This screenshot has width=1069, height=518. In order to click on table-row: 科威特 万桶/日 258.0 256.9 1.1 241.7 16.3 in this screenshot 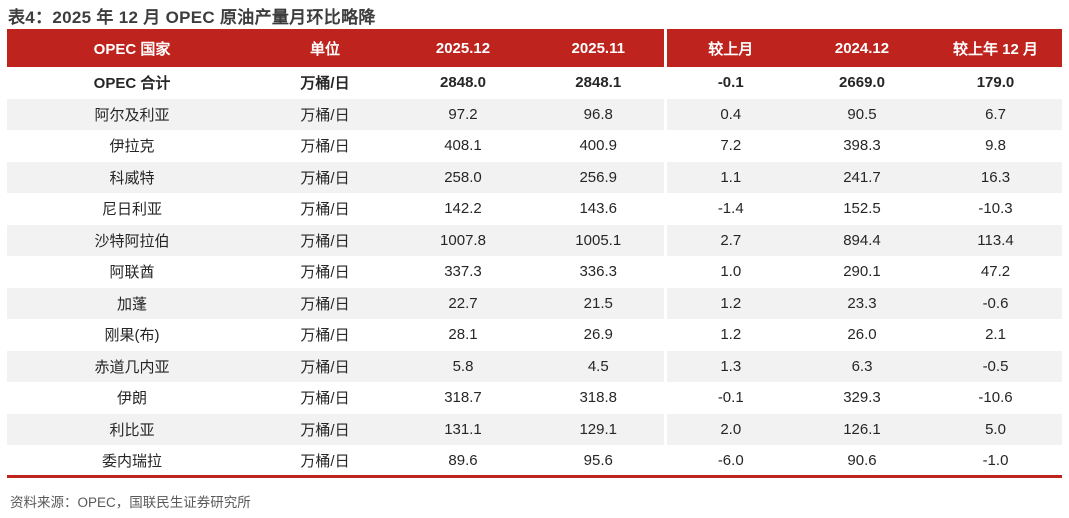, I will do `click(534, 177)`.